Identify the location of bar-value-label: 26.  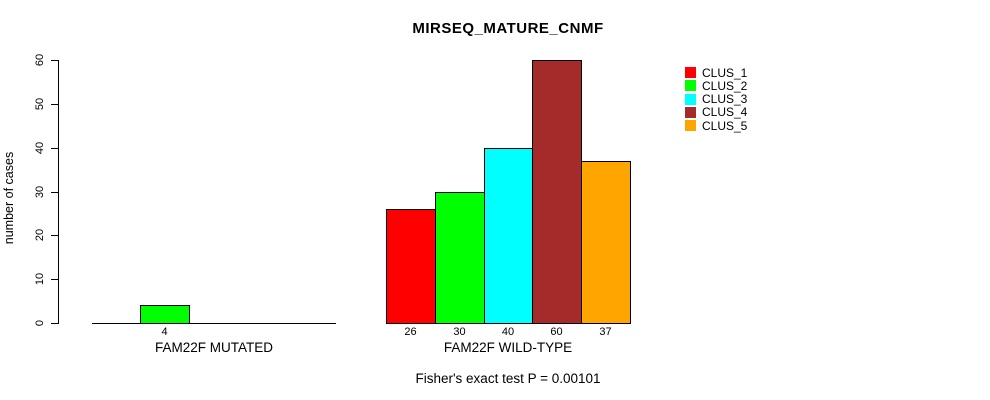
(410, 332).